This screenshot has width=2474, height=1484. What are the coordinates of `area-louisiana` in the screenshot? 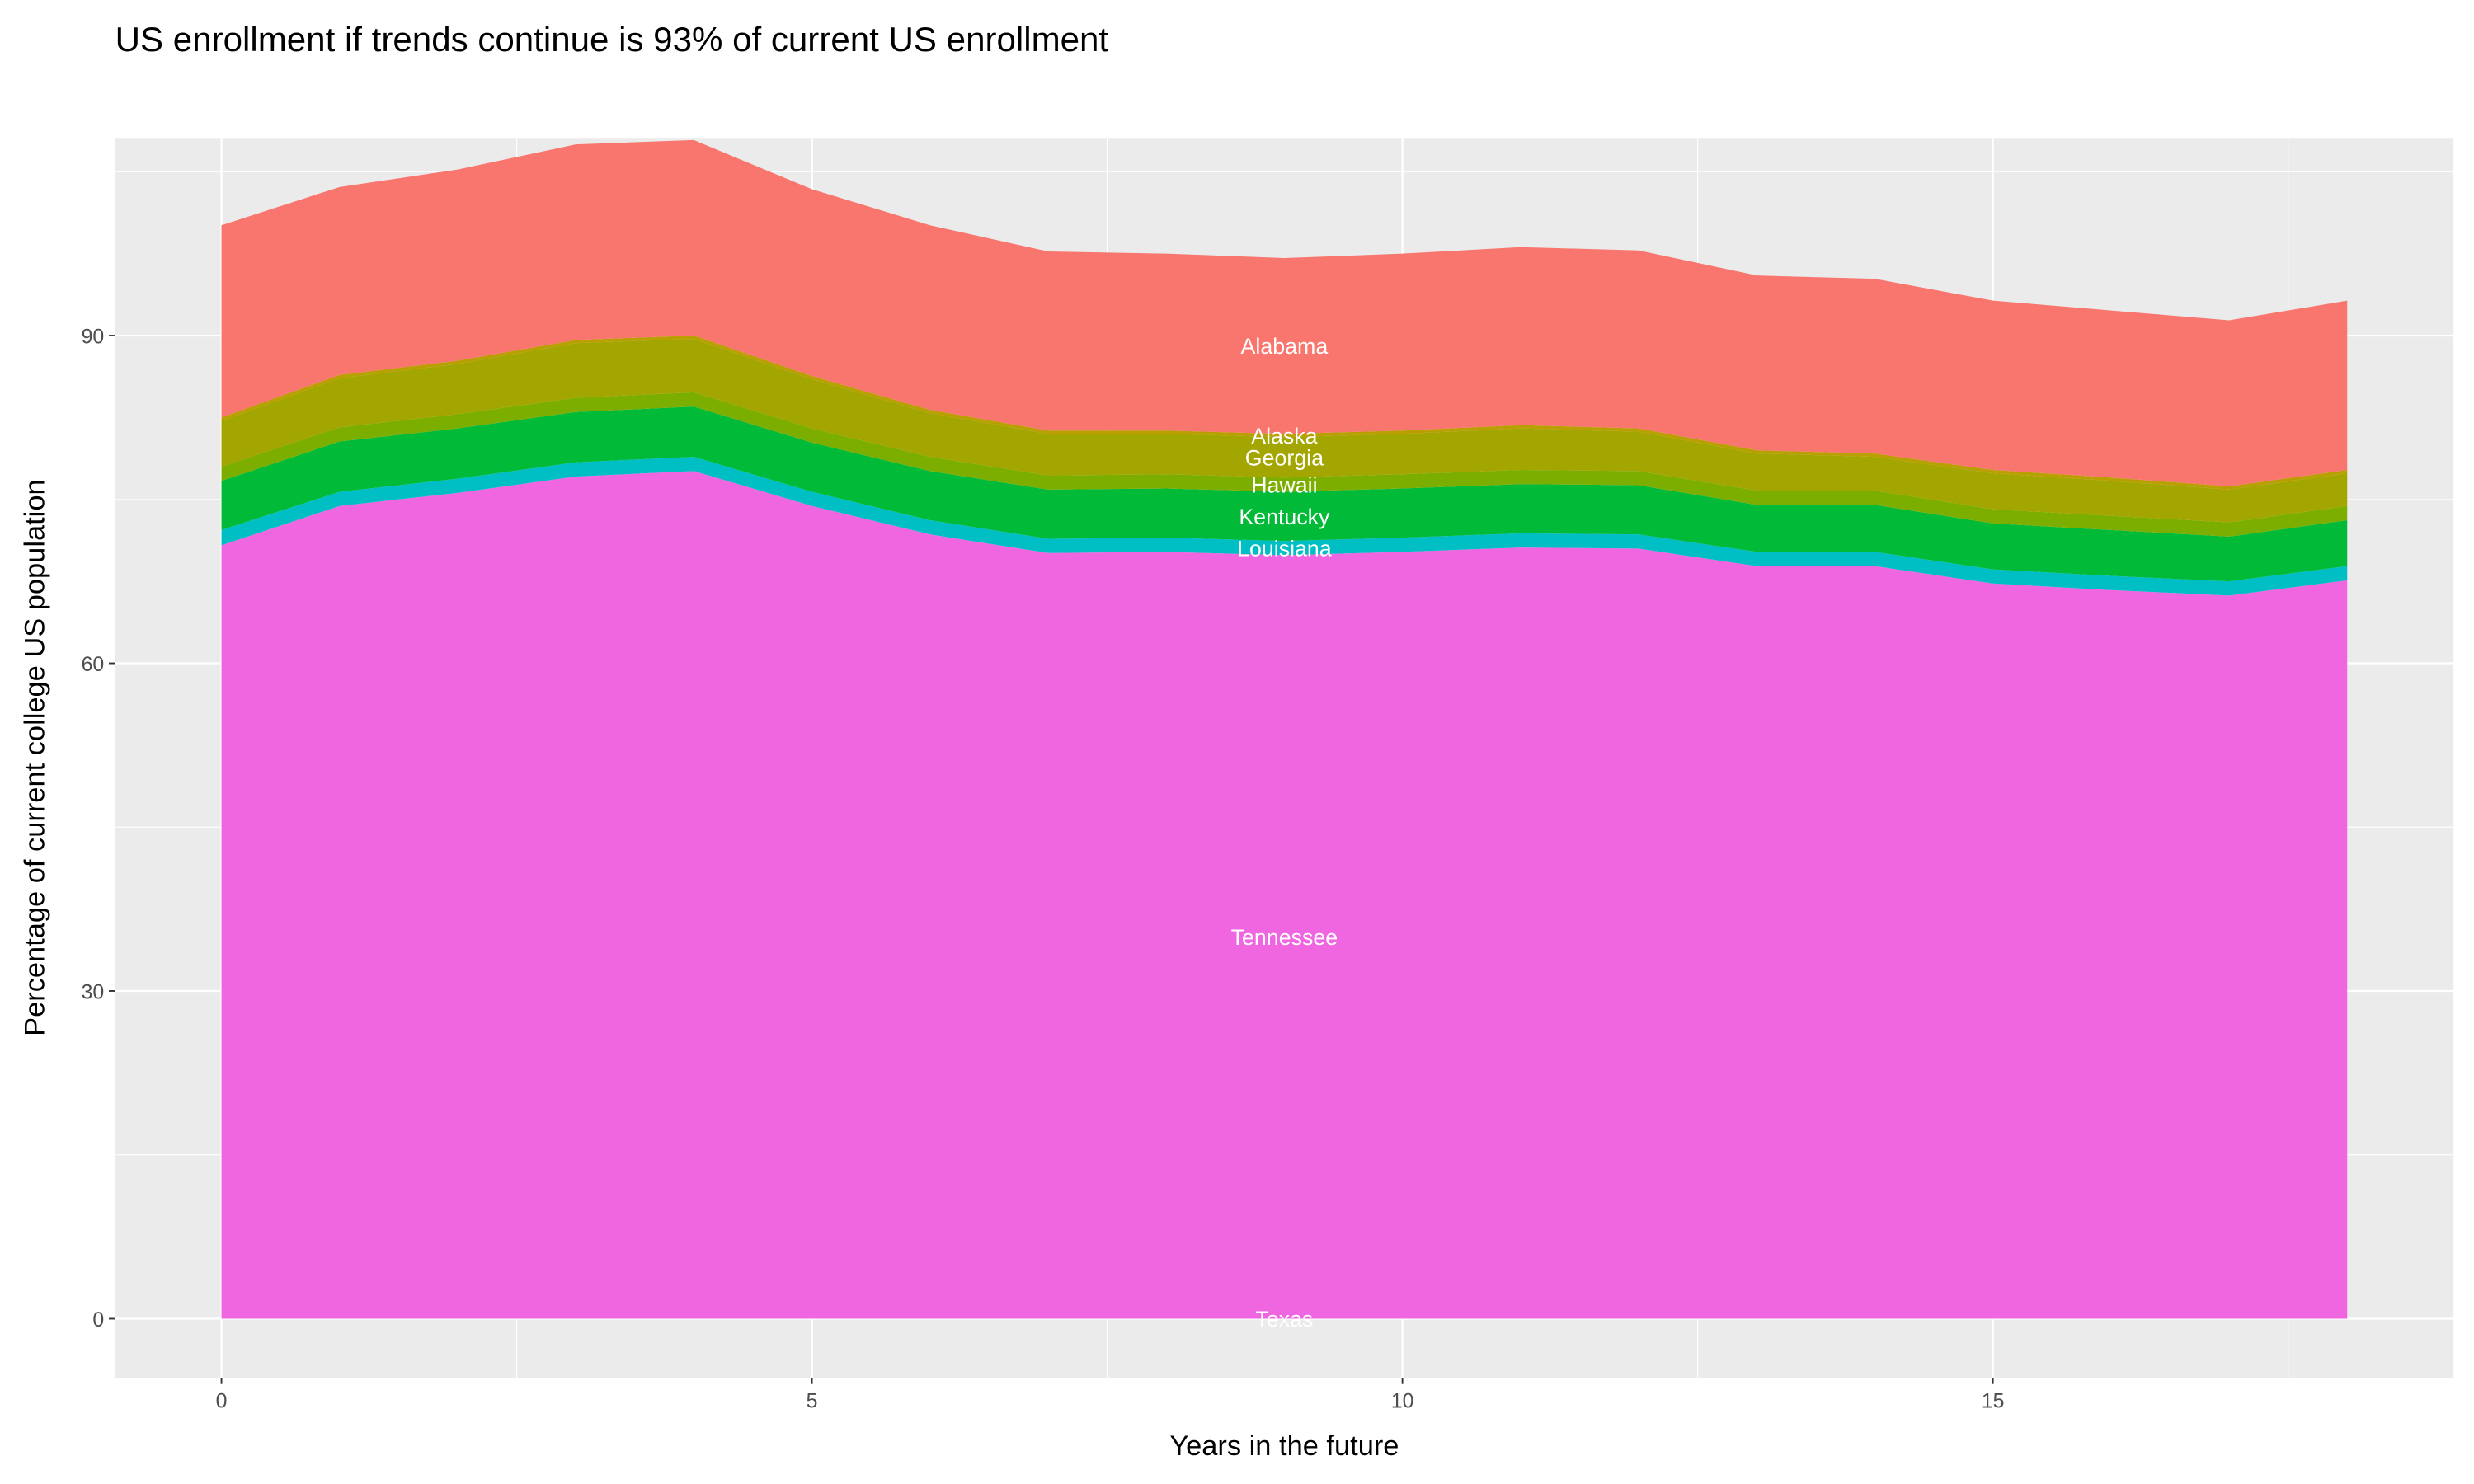 It's located at (1284, 526).